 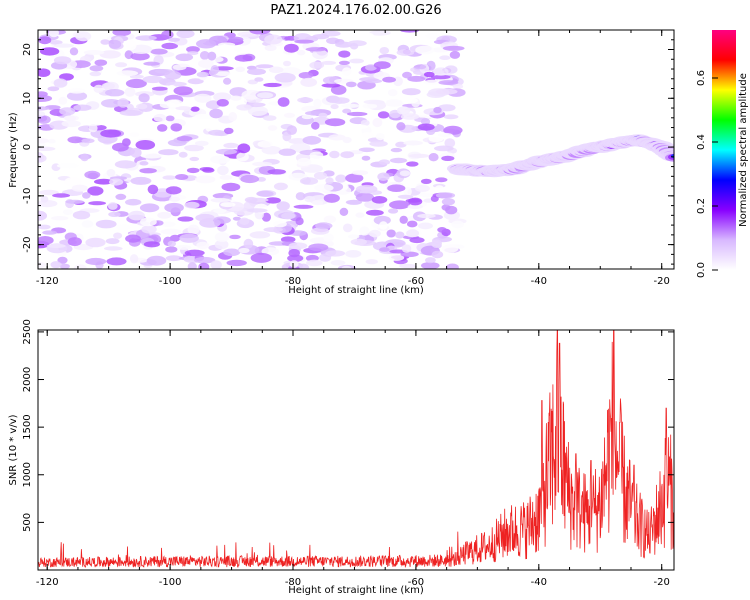 I want to click on snr-y-axis-label: SNR (10 * v/v), so click(x=13, y=449).